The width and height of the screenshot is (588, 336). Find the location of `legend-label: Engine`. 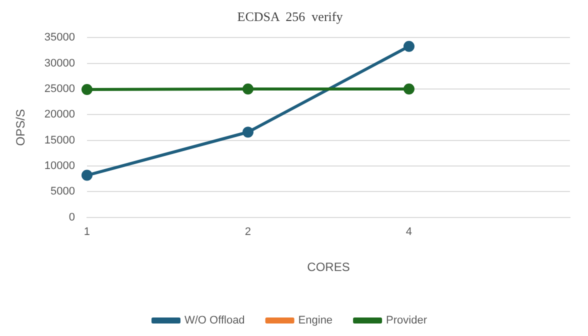

legend-label: Engine is located at coordinates (315, 320).